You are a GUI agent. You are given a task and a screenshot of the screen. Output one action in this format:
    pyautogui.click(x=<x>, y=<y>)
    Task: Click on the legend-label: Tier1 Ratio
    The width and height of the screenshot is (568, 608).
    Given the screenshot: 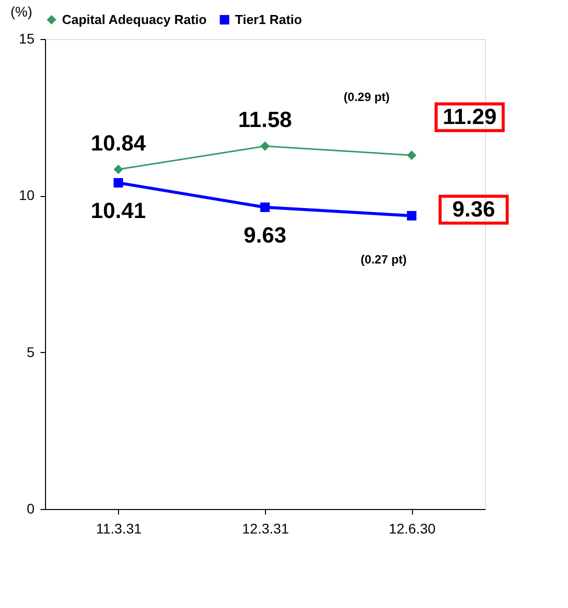 What is the action you would take?
    pyautogui.click(x=268, y=19)
    